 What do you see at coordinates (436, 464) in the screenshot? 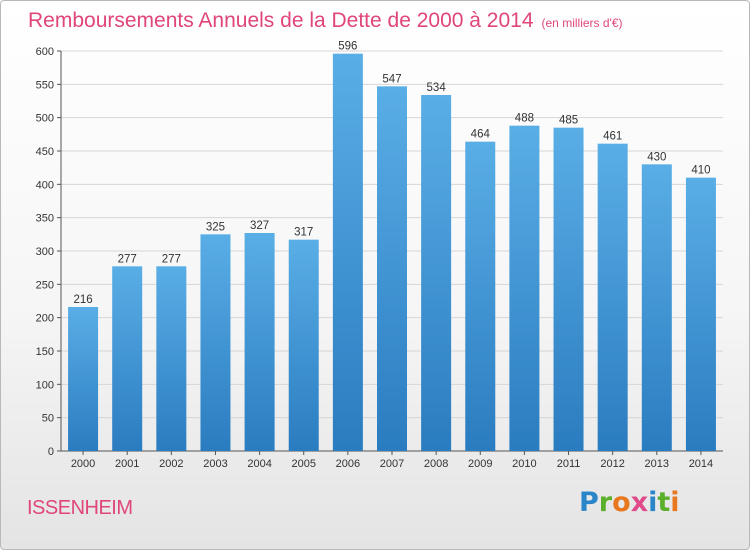
I see `x-tick-label: 2008` at bounding box center [436, 464].